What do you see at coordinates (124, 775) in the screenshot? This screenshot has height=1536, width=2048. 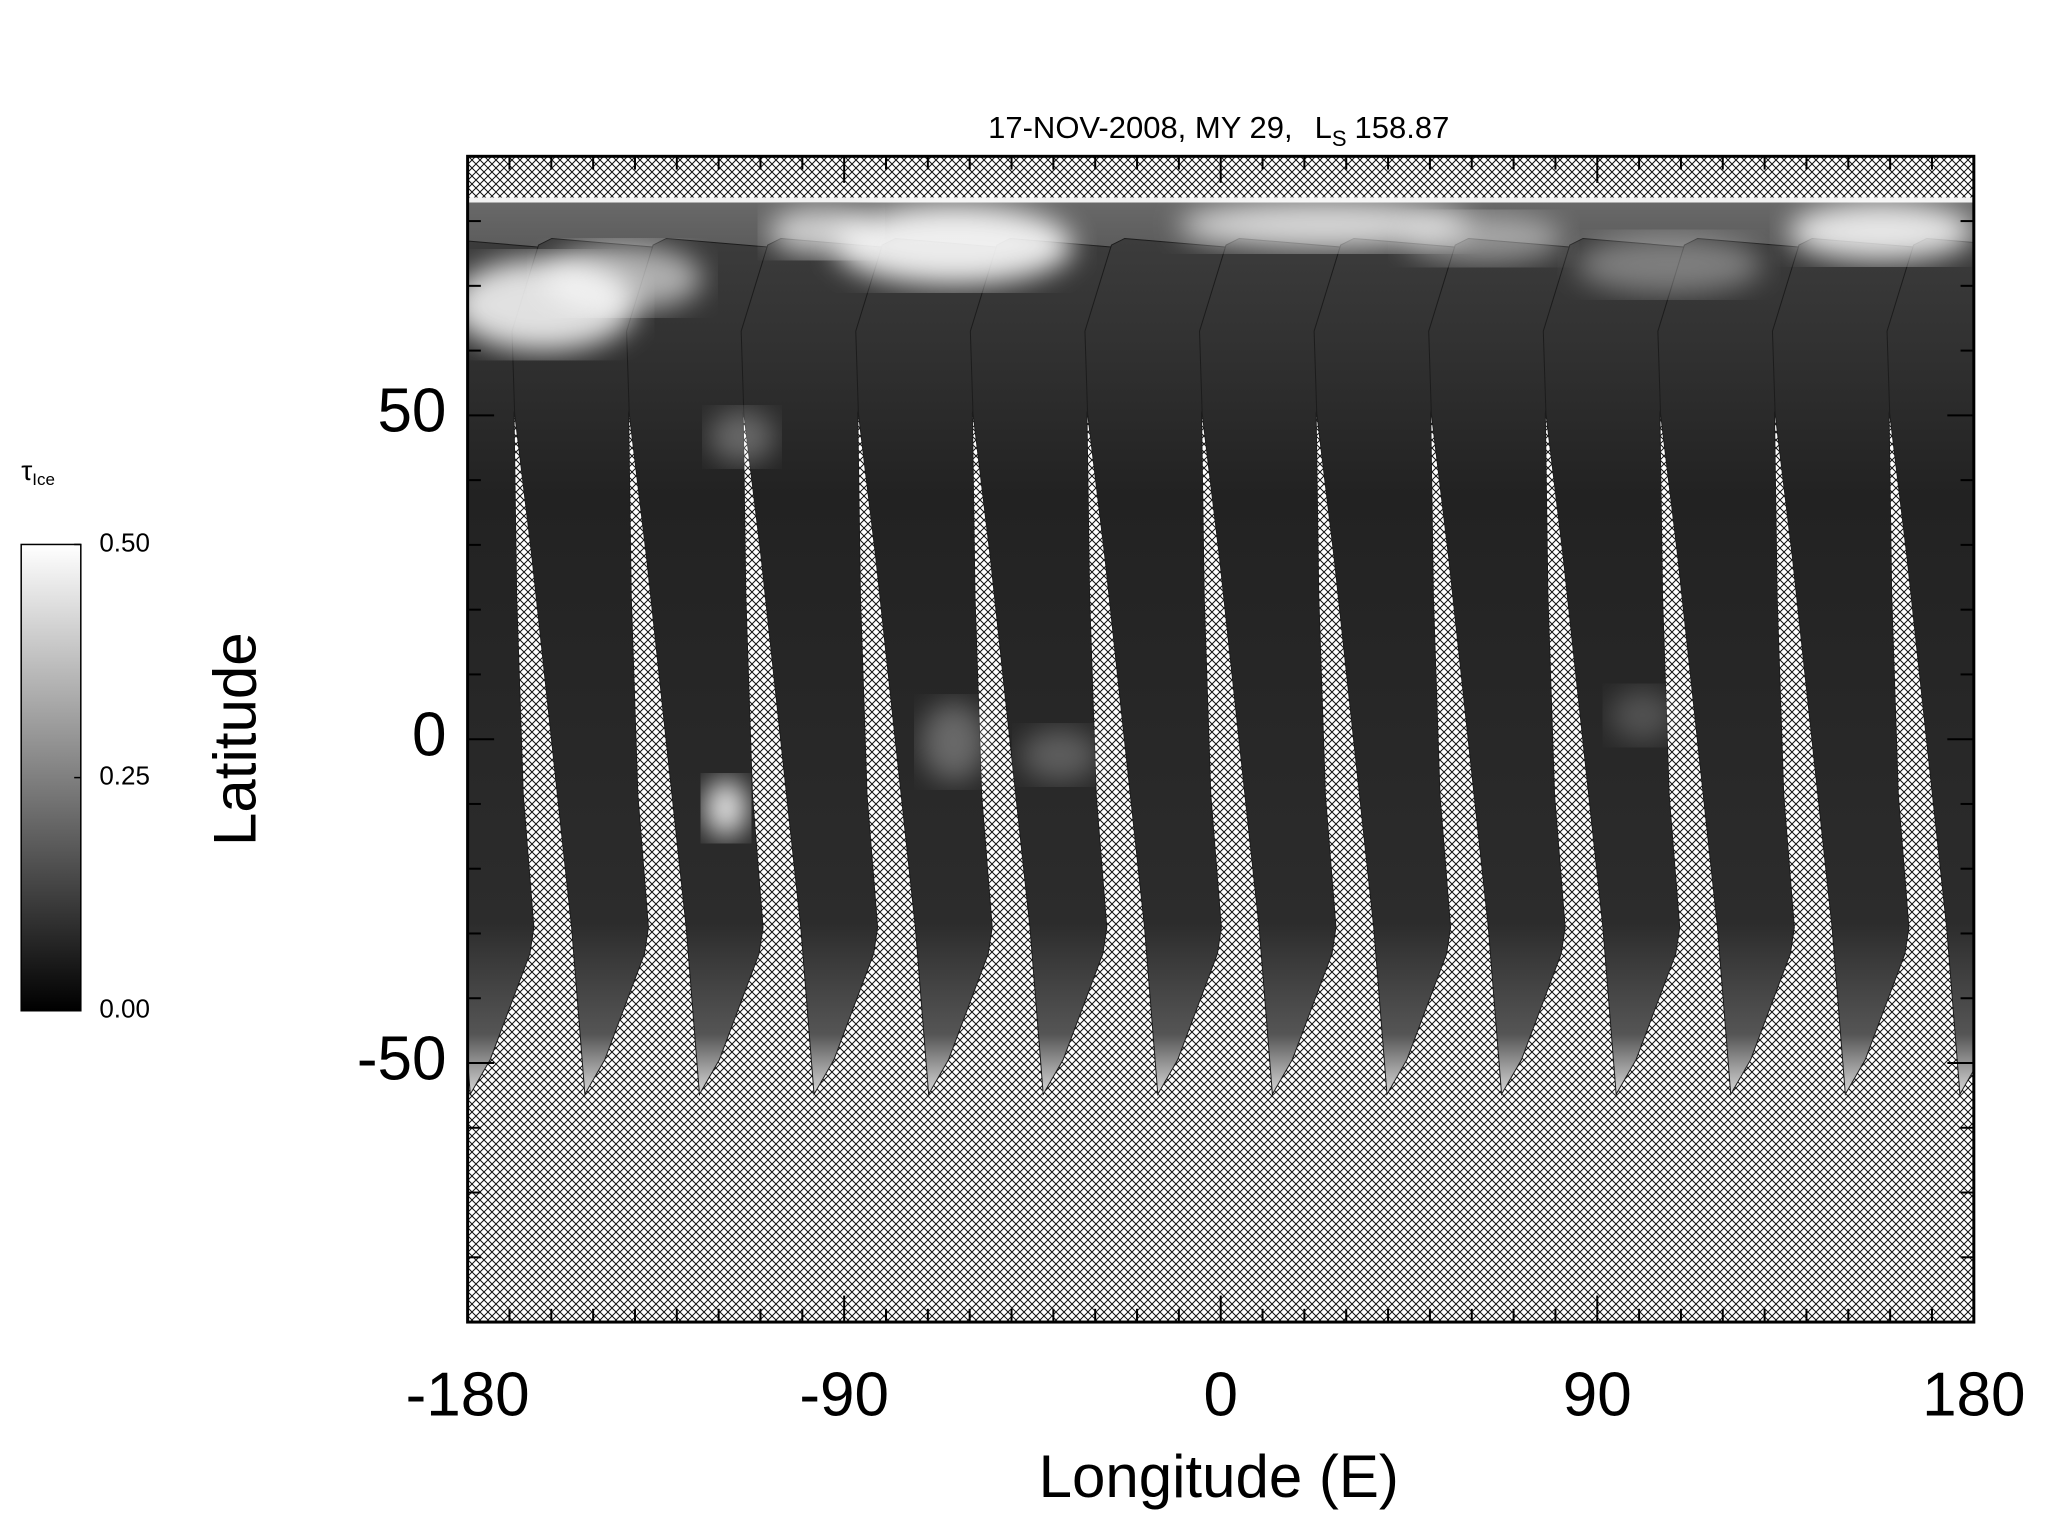 I see `colorbar-tick-label: 0.25` at bounding box center [124, 775].